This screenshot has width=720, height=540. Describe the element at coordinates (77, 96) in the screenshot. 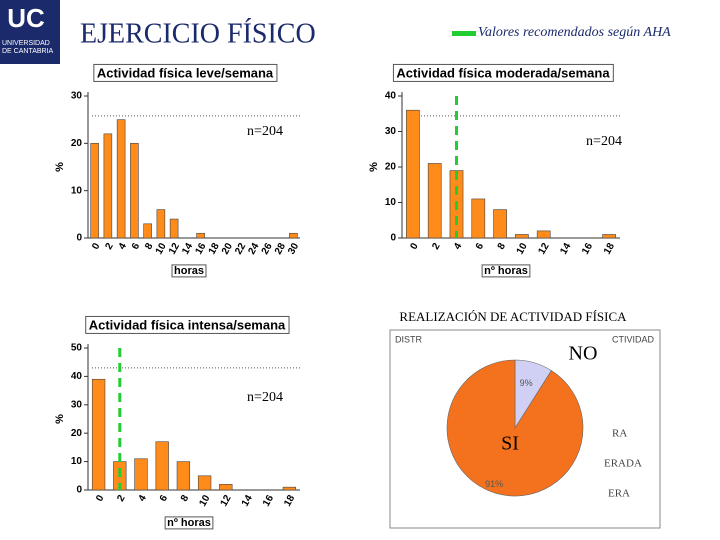

I see `y-tick-label: 30` at that location.